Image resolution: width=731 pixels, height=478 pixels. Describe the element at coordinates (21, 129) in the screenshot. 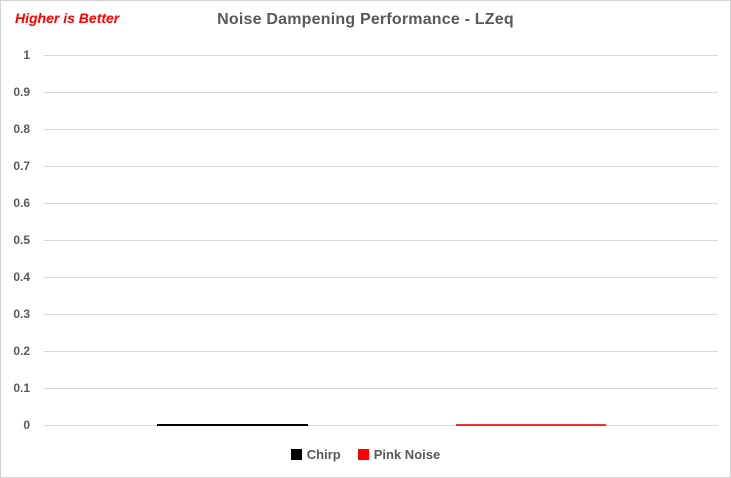

I see `y-axis-tick-label: 0.8` at that location.